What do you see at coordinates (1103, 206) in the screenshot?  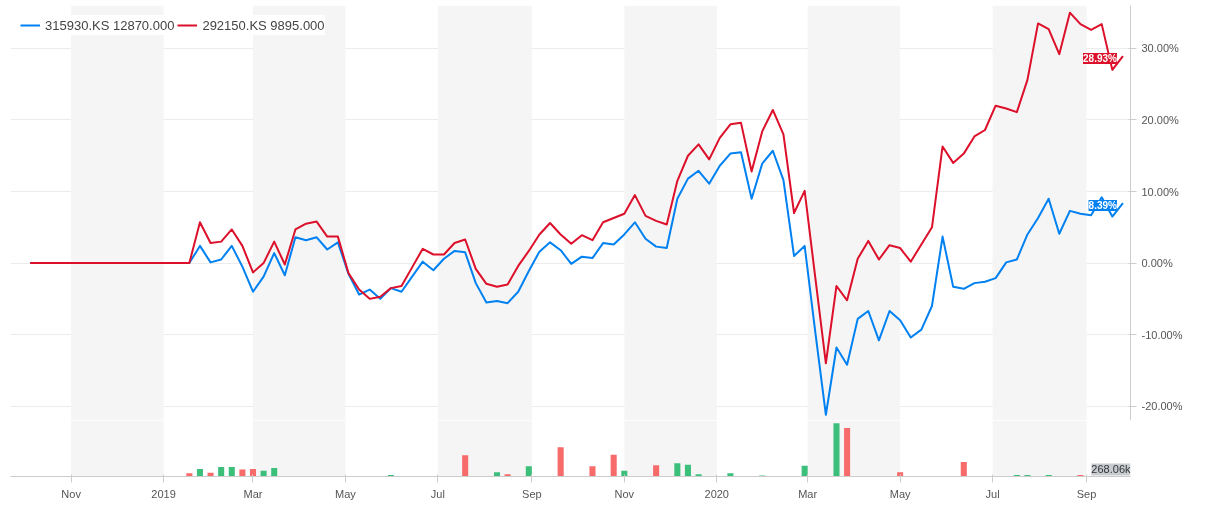 I see `data-label: 8.39%` at bounding box center [1103, 206].